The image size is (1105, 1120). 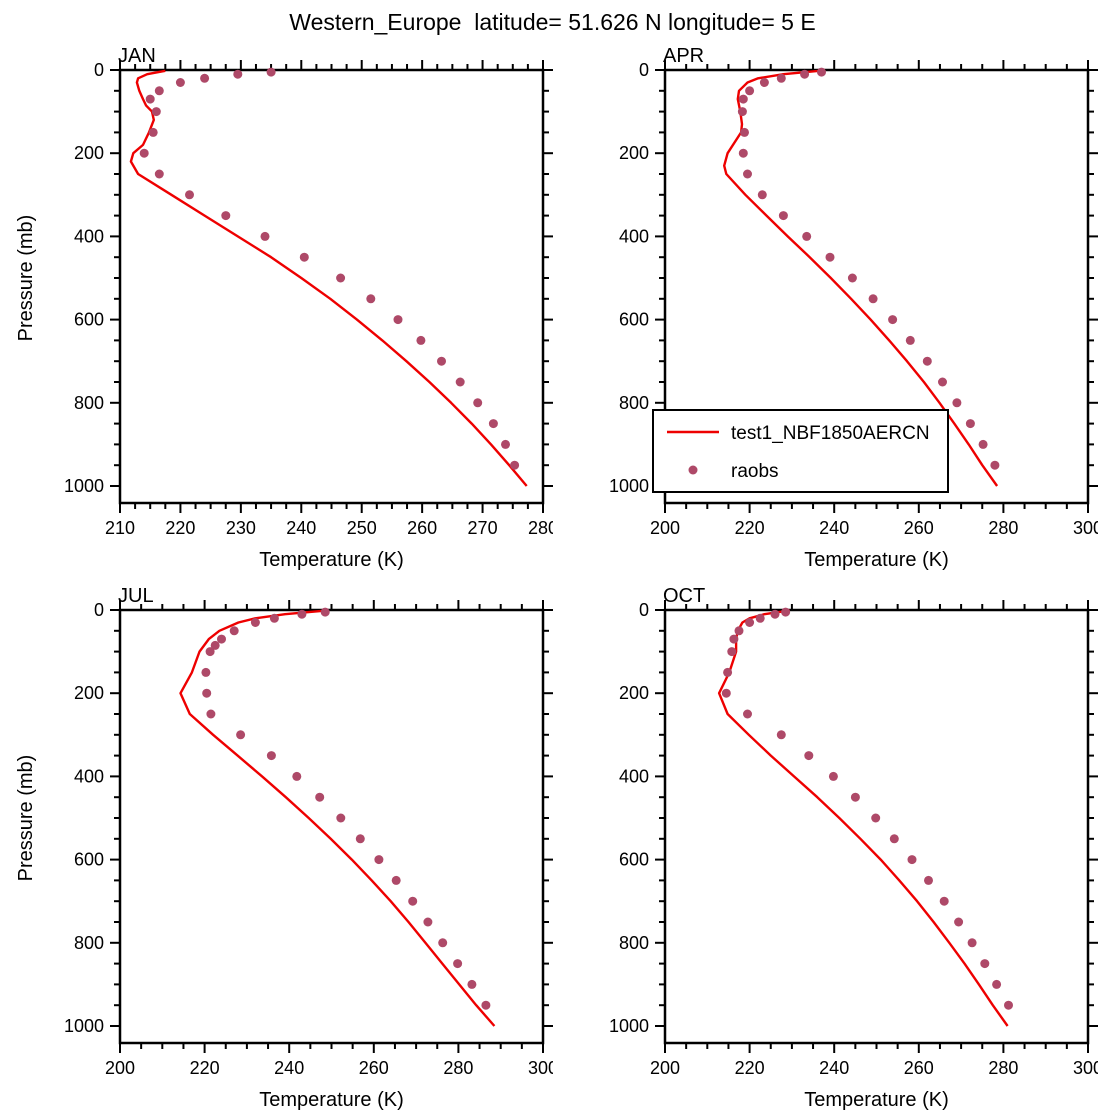 I want to click on x-tick-label: 200, so click(x=120, y=1068).